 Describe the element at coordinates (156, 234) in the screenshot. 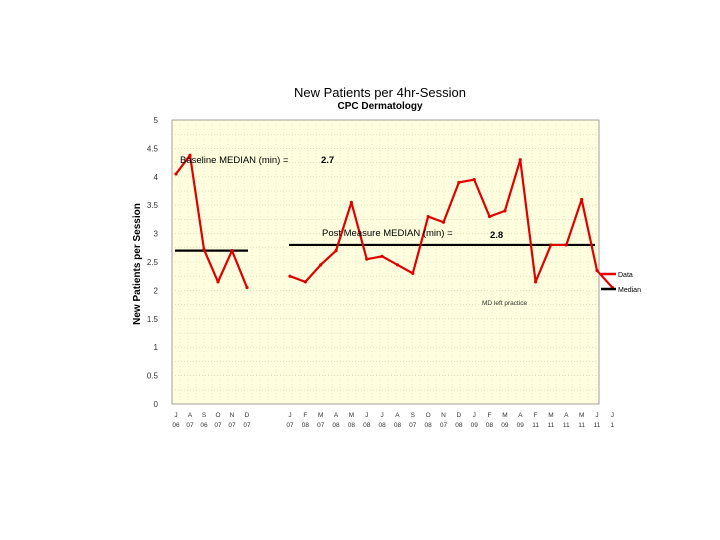

I see `y-tick-label: 3` at that location.